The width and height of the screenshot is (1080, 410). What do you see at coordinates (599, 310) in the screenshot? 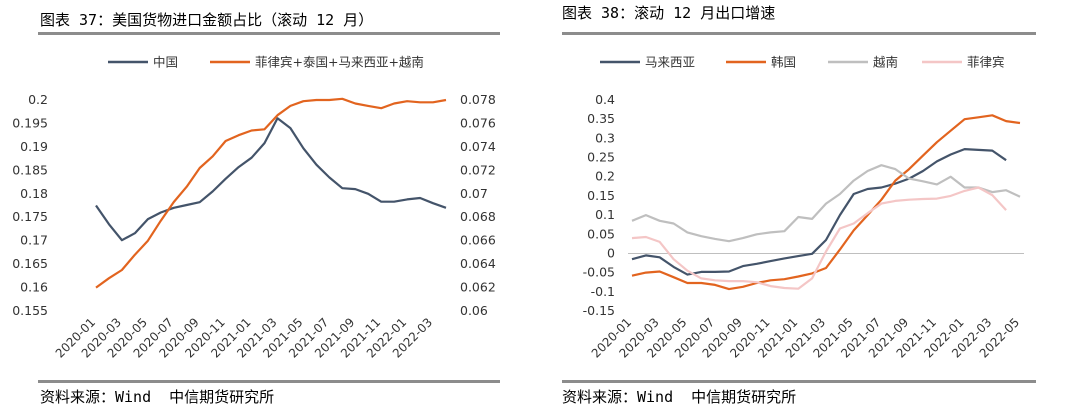
I see `y-tick-label: -0.15` at bounding box center [599, 310].